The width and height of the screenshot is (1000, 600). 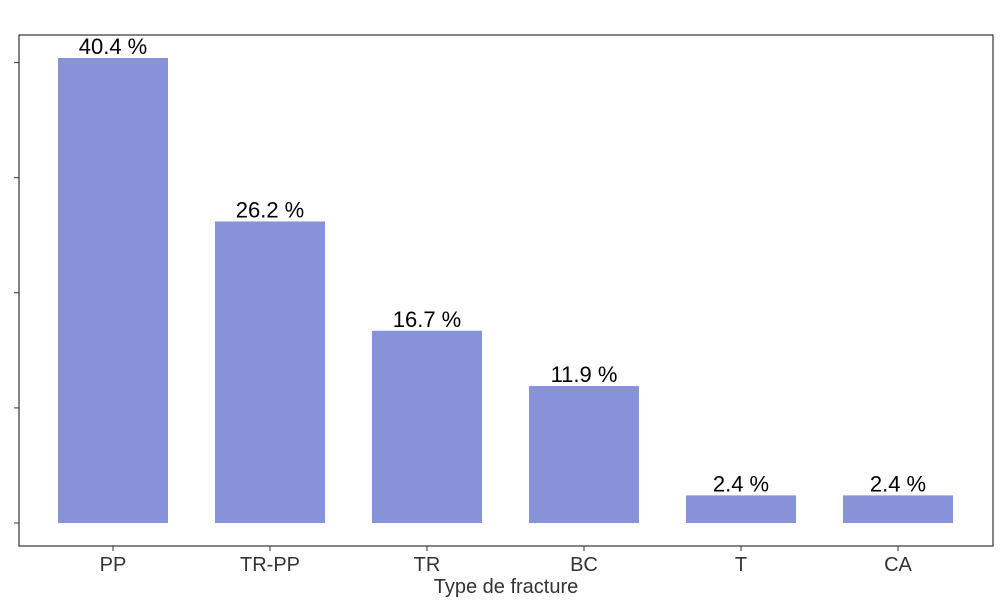 I want to click on y-ticks-group, so click(x=16, y=293).